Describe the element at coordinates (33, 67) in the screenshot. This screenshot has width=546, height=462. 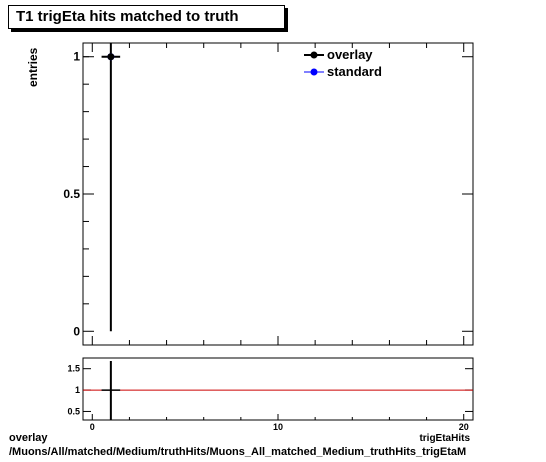
I see `y-axis-label: entries` at that location.